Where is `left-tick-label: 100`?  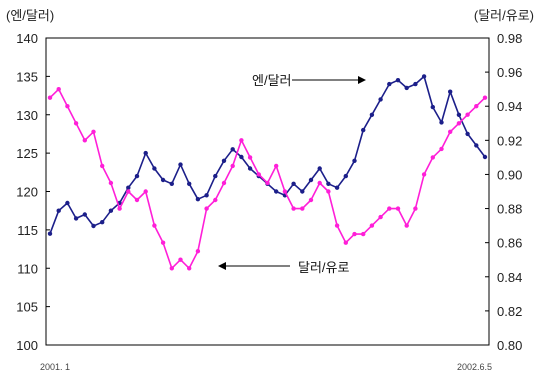
left-tick-label: 100 is located at coordinates (27, 345).